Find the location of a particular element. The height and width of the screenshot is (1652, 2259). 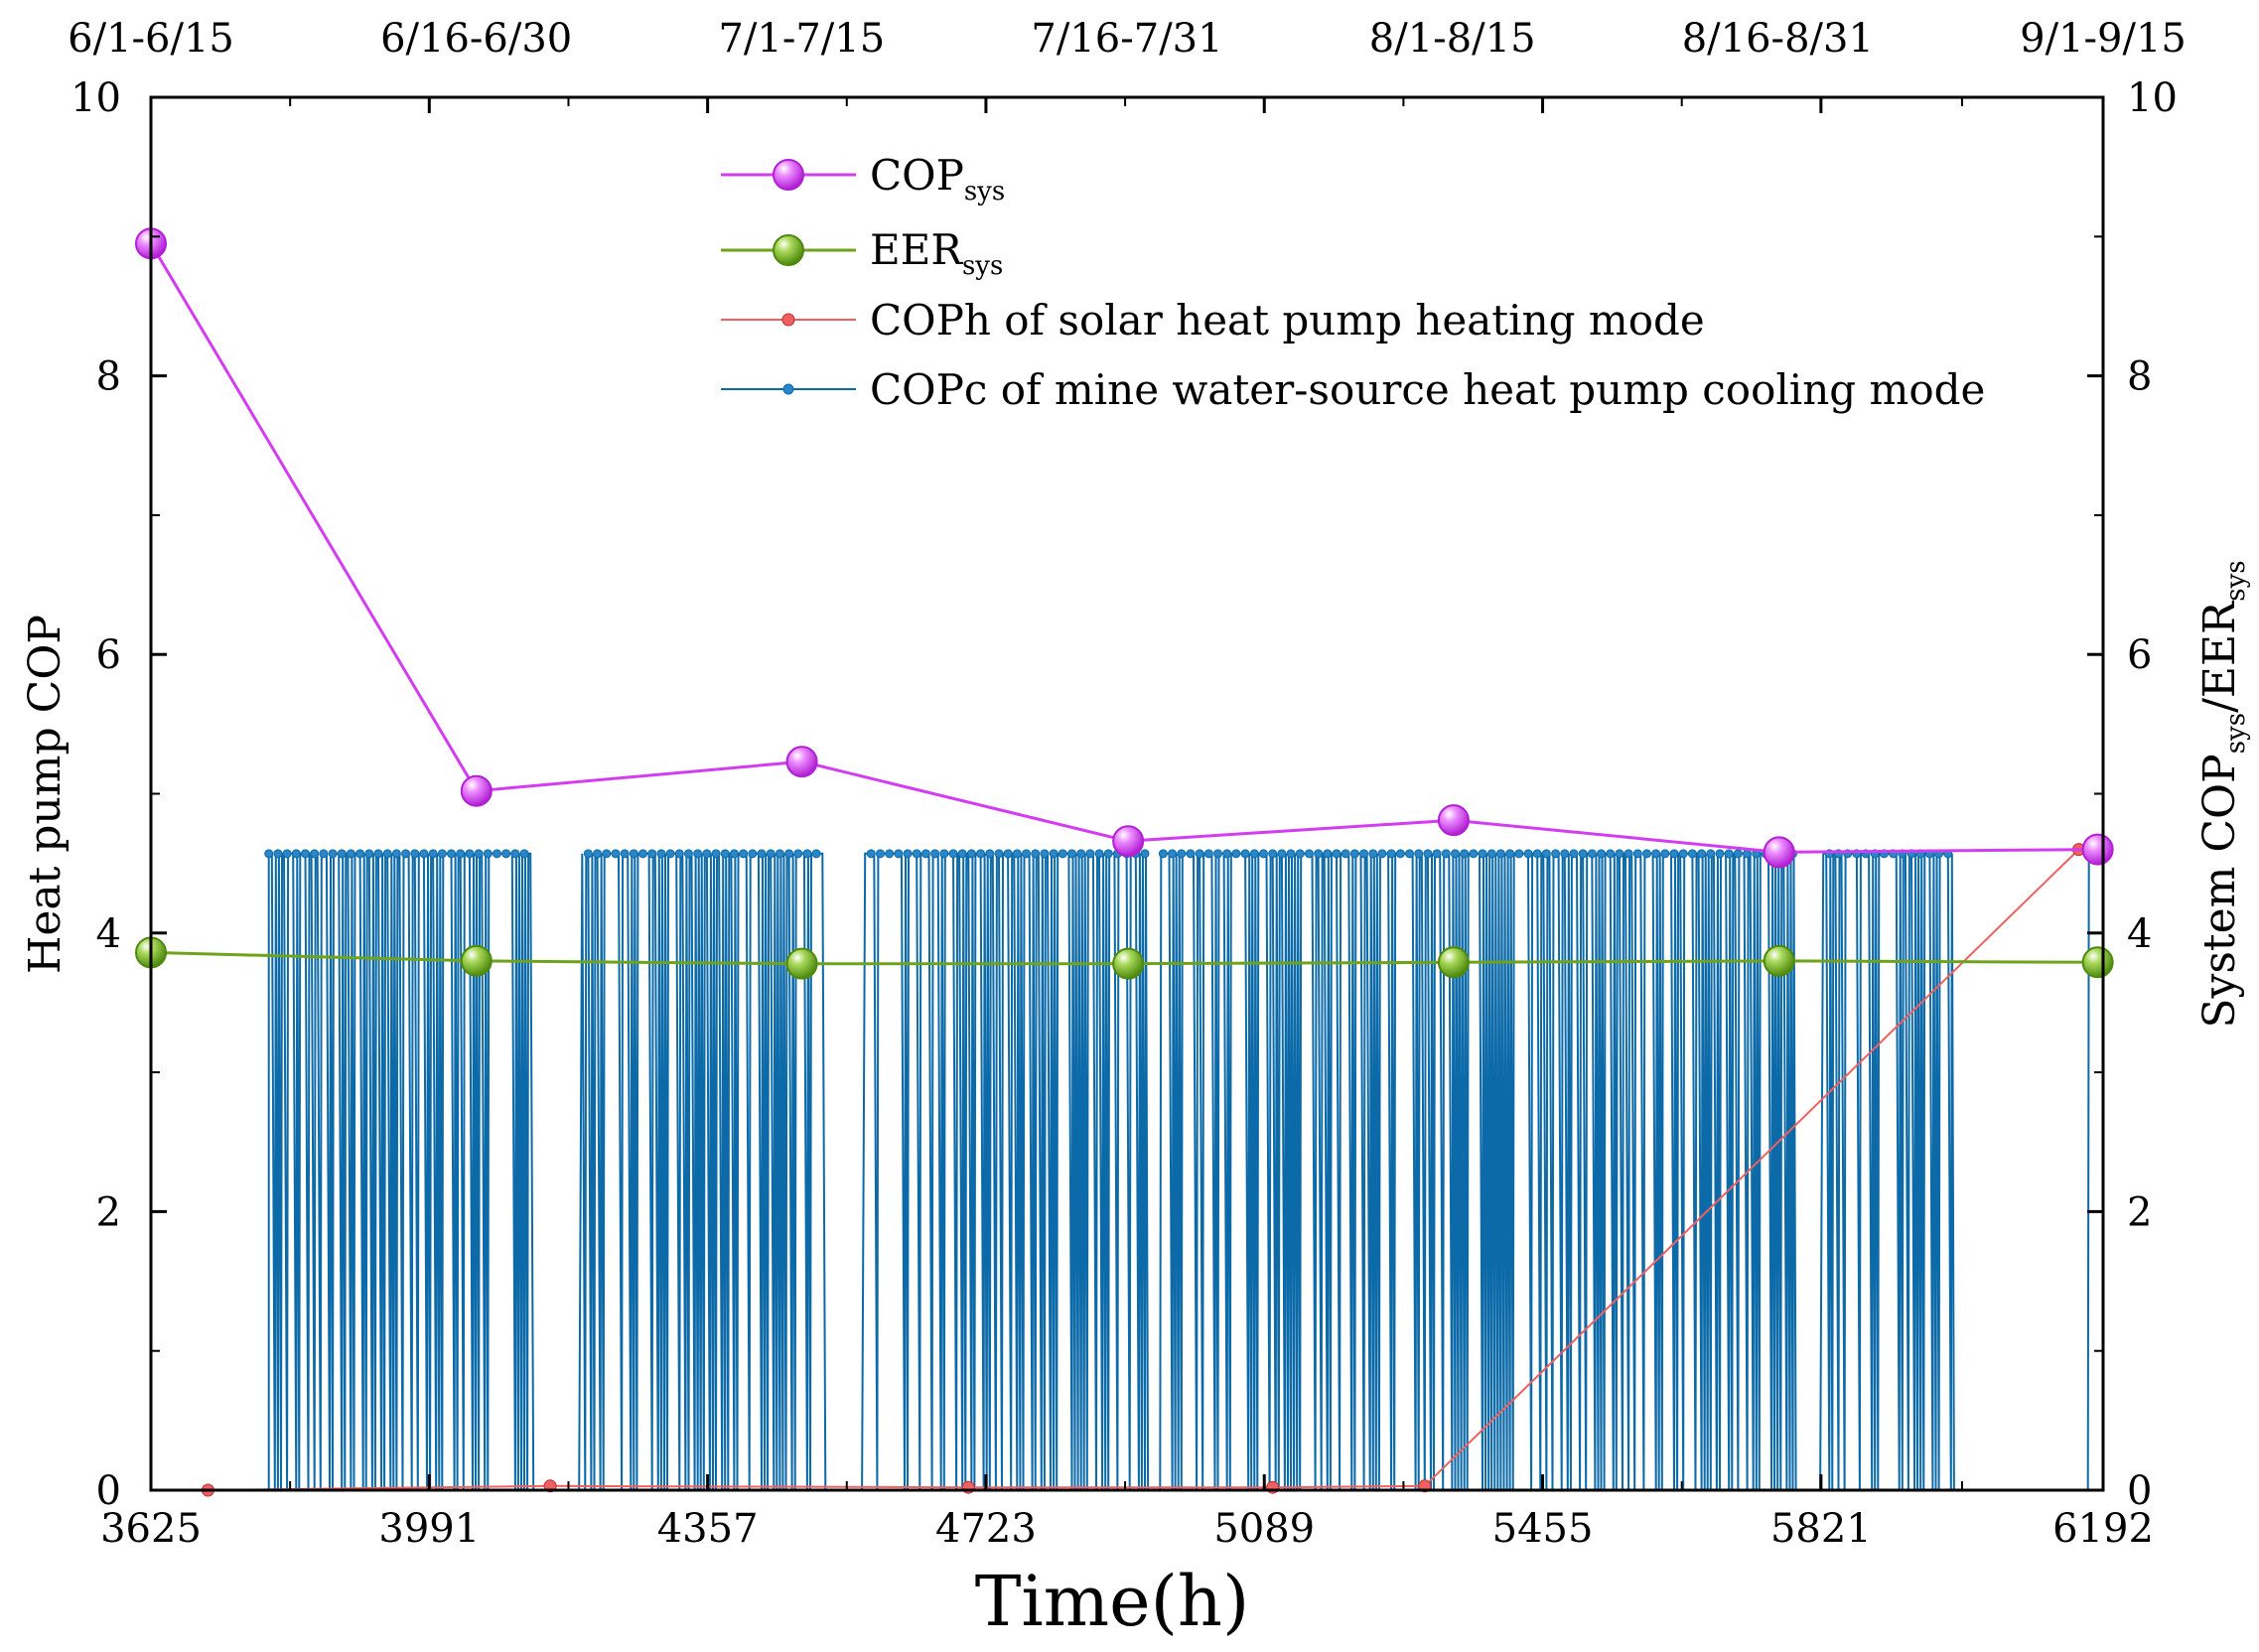

x-tick-label: 4723 is located at coordinates (986, 1529).